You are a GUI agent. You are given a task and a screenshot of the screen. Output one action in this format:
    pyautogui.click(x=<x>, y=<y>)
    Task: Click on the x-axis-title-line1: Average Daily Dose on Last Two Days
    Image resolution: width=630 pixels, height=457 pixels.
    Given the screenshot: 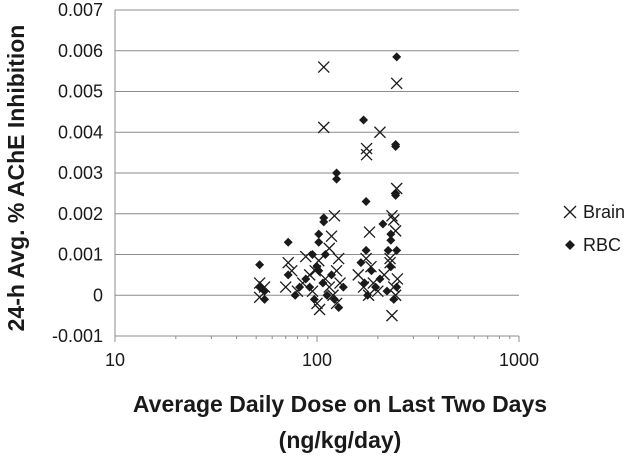 What is the action you would take?
    pyautogui.click(x=340, y=404)
    